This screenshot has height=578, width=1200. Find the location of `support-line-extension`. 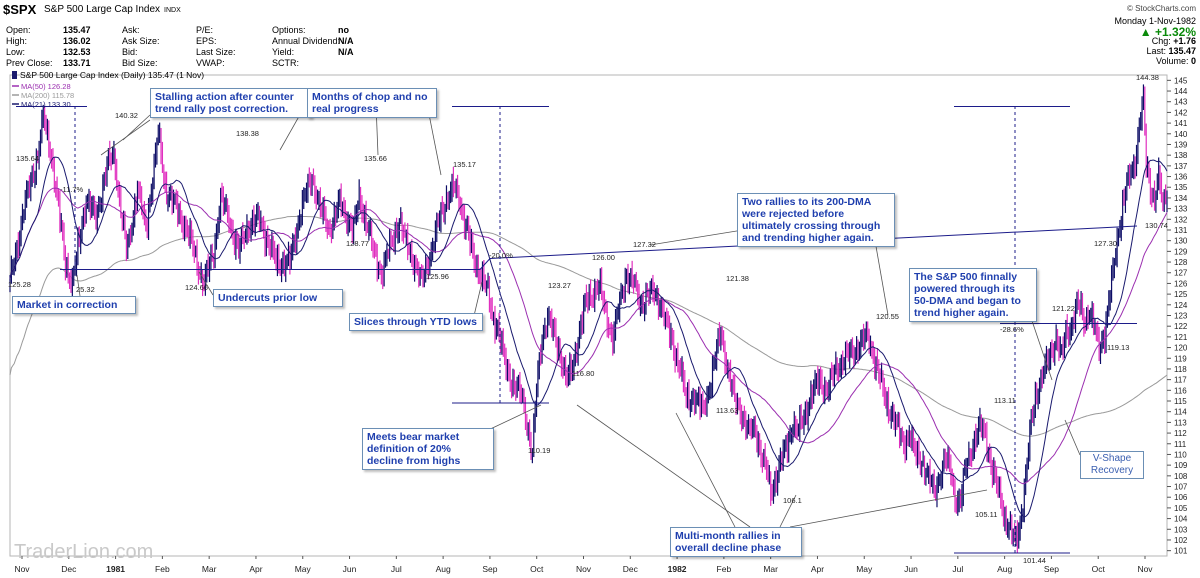

support-line-extension is located at coordinates (485, 264).